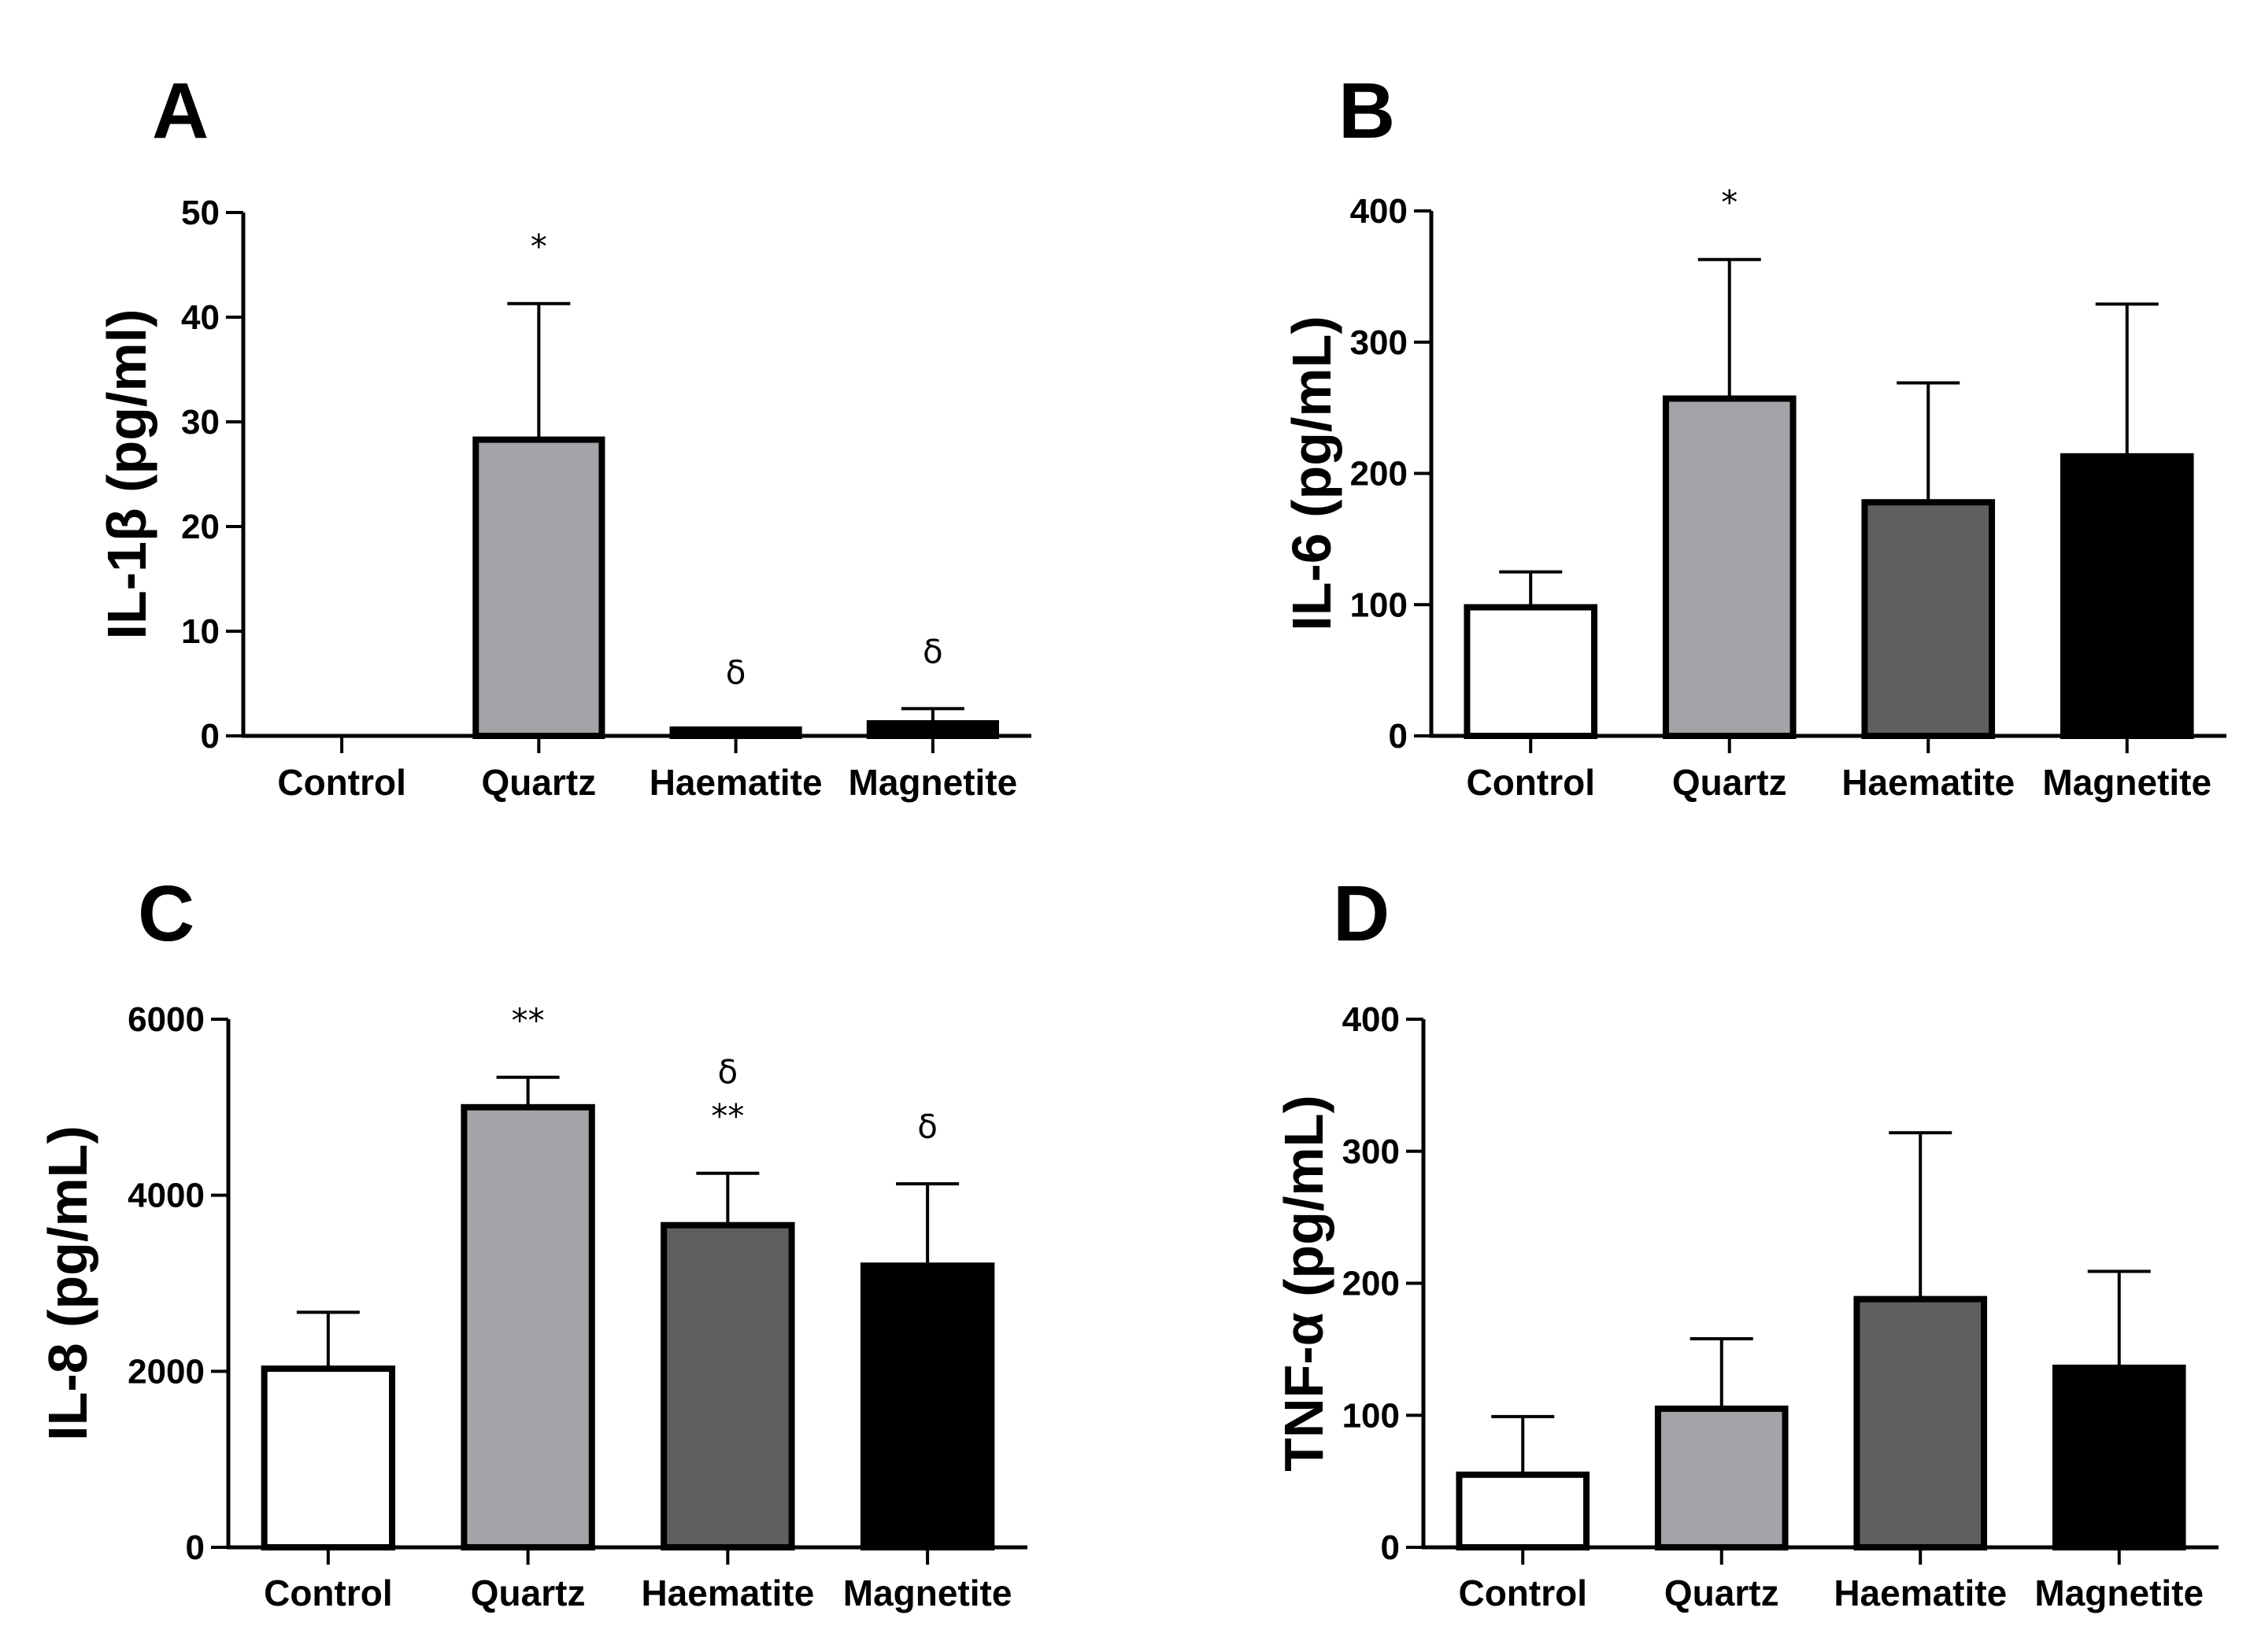 The height and width of the screenshot is (1652, 2265). I want to click on y-tick-label: 30, so click(201, 423).